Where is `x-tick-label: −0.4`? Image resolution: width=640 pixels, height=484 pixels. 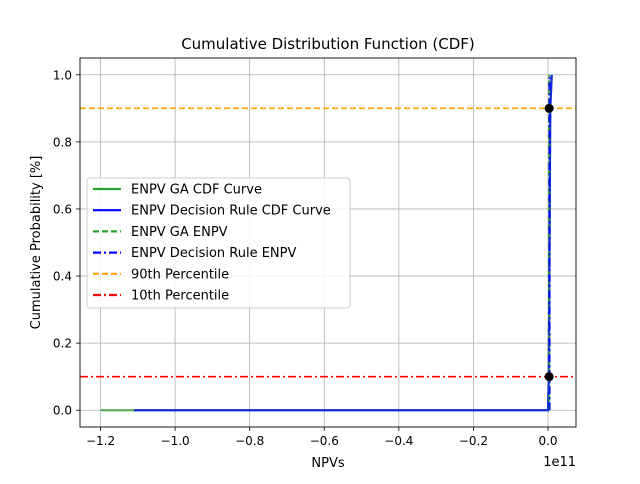 x-tick-label: −0.4 is located at coordinates (398, 441).